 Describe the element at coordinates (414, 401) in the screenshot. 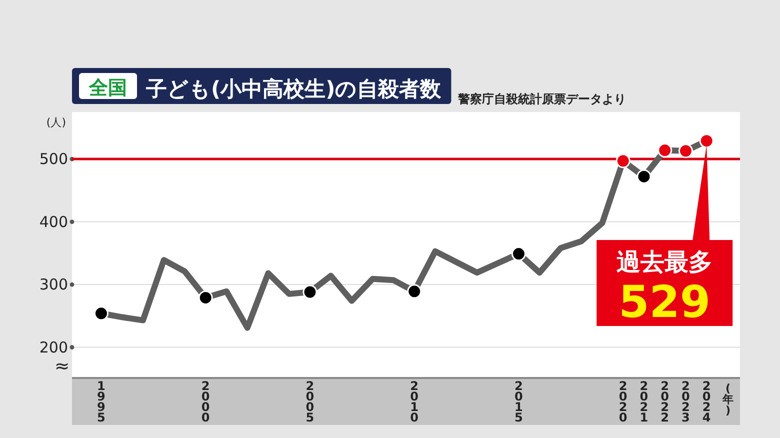

I see `x-tick-label: 2 0 1 0` at that location.